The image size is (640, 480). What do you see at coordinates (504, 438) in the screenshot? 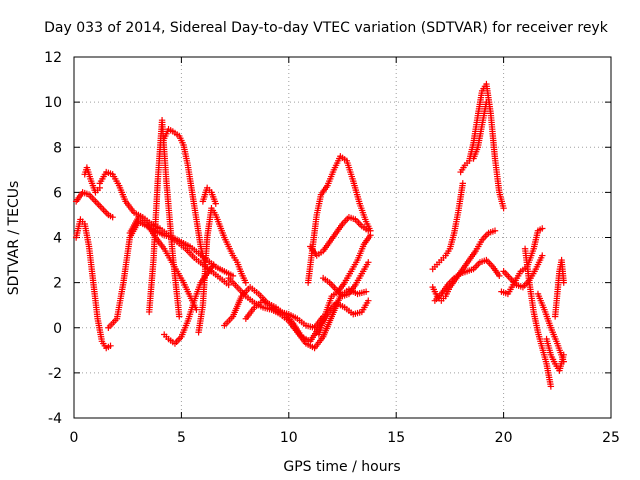
I see `x-tick-label: 20` at bounding box center [504, 438].